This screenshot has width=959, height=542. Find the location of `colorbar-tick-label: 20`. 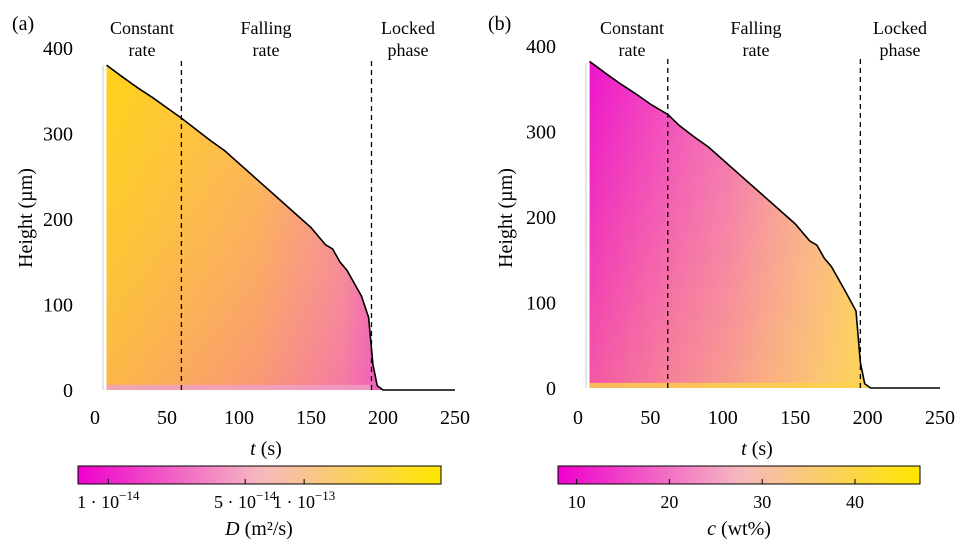

colorbar-tick-label: 20 is located at coordinates (669, 502).